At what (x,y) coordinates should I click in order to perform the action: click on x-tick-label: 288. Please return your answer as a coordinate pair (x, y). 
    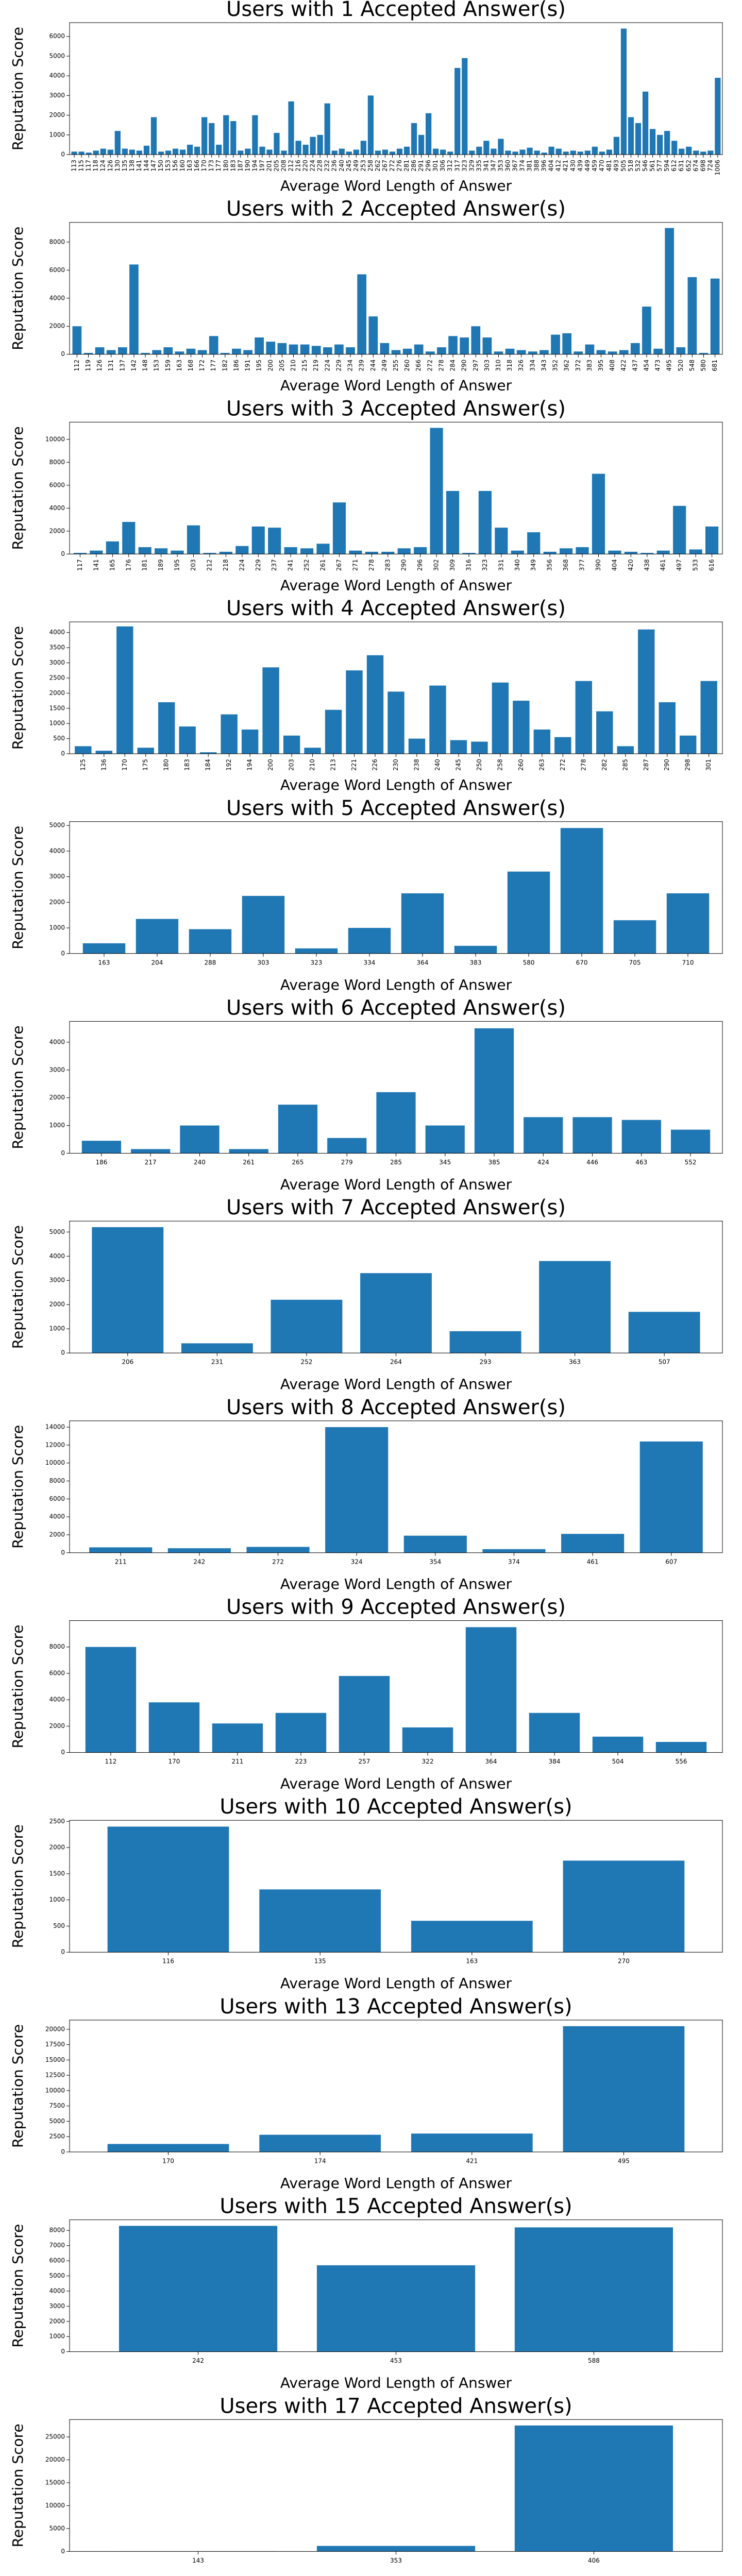
    Looking at the image, I should click on (210, 962).